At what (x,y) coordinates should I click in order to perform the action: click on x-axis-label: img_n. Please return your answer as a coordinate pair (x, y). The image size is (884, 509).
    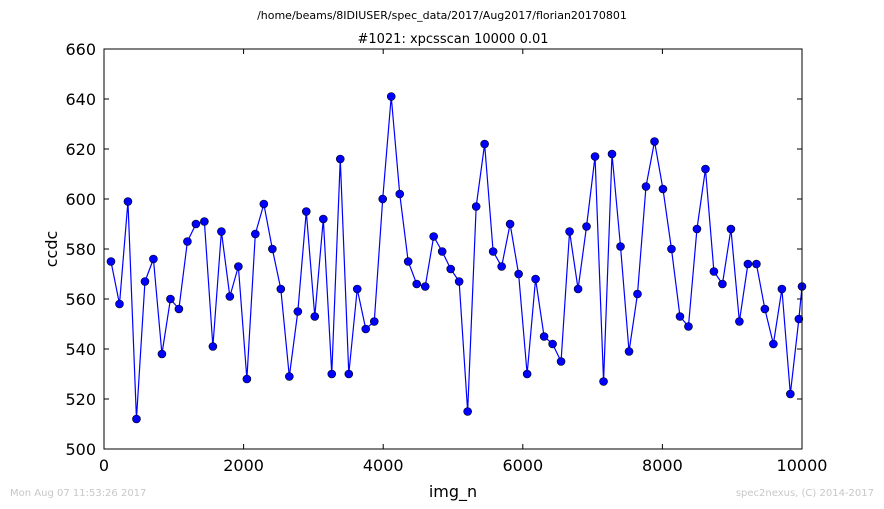
    Looking at the image, I should click on (453, 492).